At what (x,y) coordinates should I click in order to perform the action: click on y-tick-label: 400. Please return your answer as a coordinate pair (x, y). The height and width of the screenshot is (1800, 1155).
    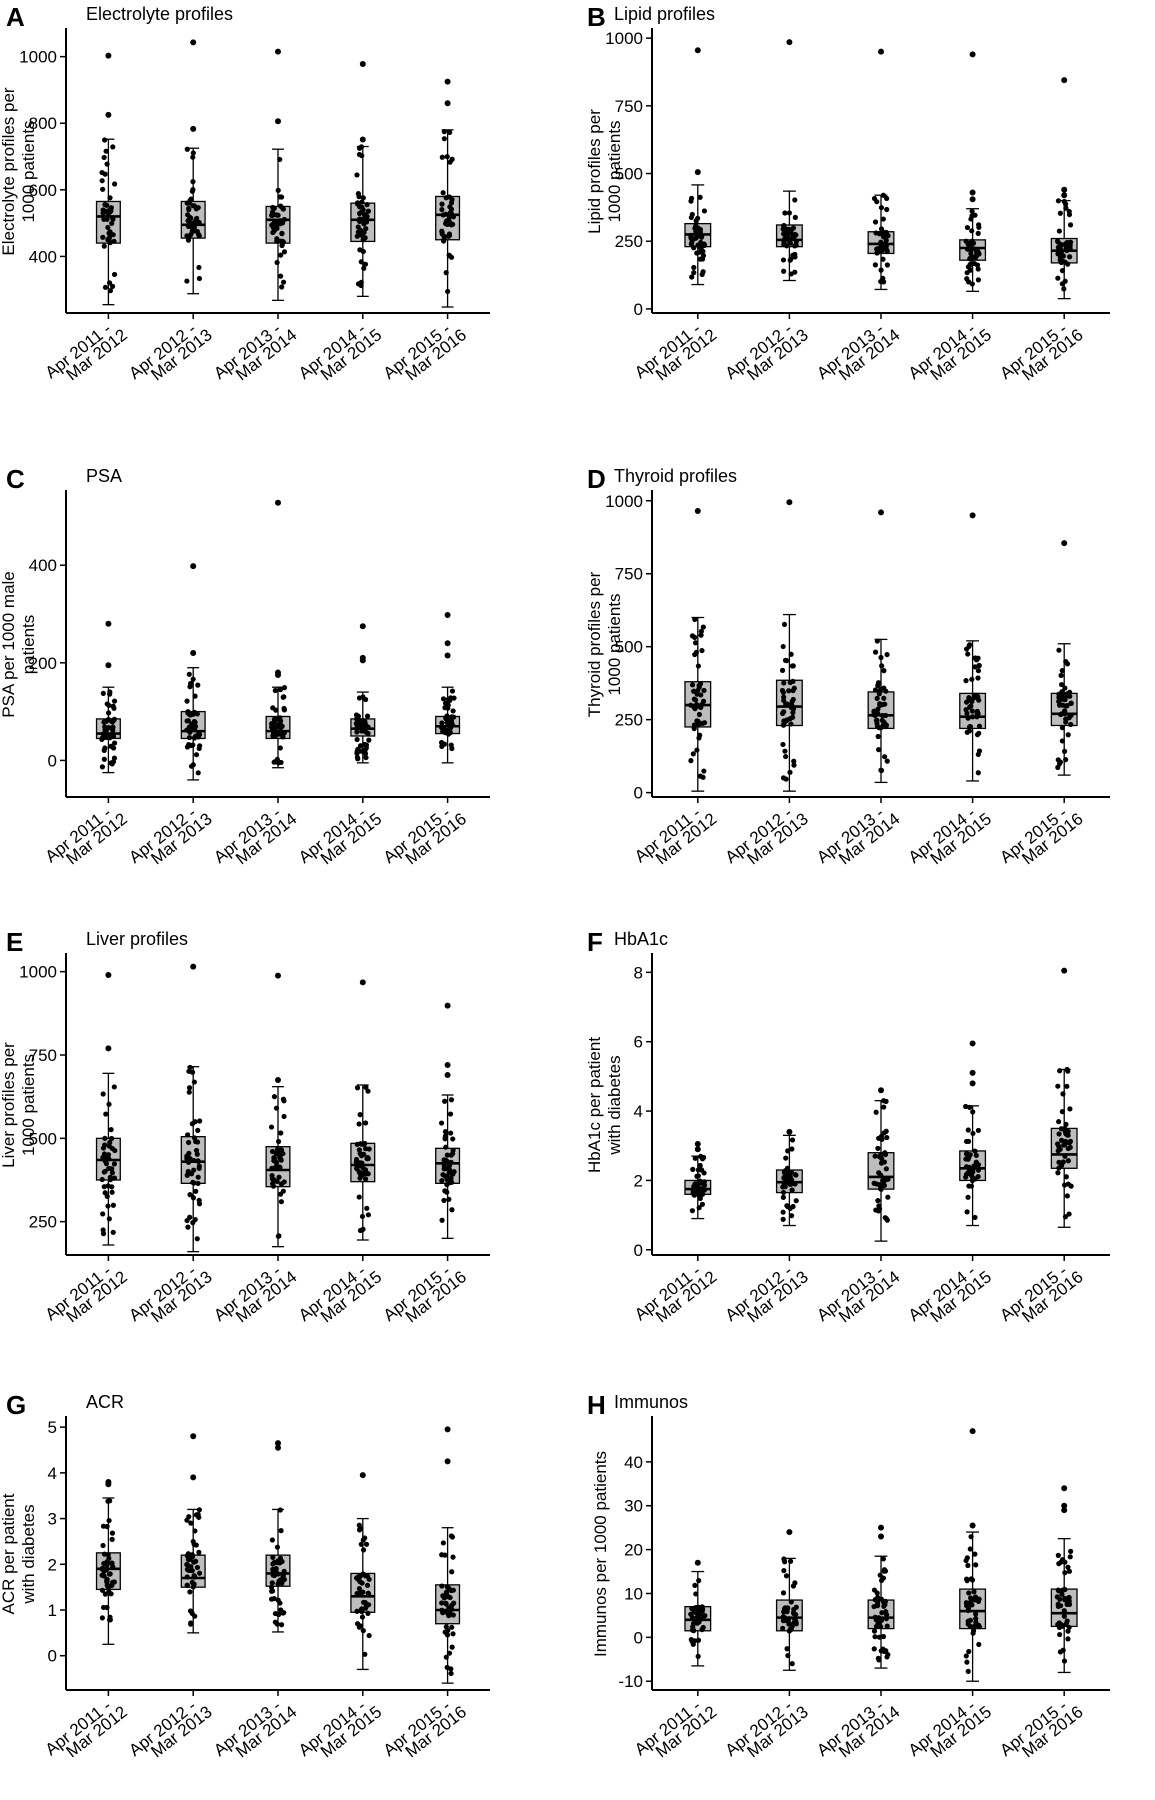
    Looking at the image, I should click on (43, 256).